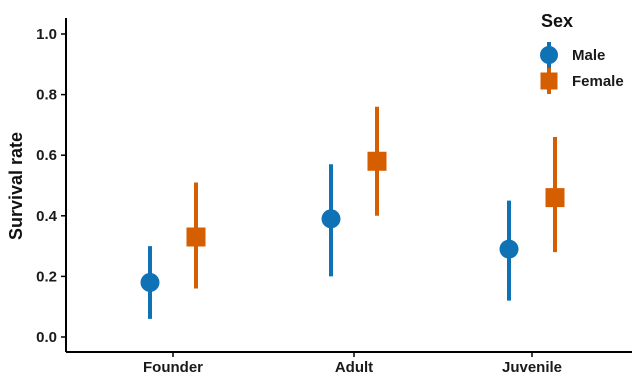  What do you see at coordinates (46, 34) in the screenshot?
I see `y-tick-label: 1.0` at bounding box center [46, 34].